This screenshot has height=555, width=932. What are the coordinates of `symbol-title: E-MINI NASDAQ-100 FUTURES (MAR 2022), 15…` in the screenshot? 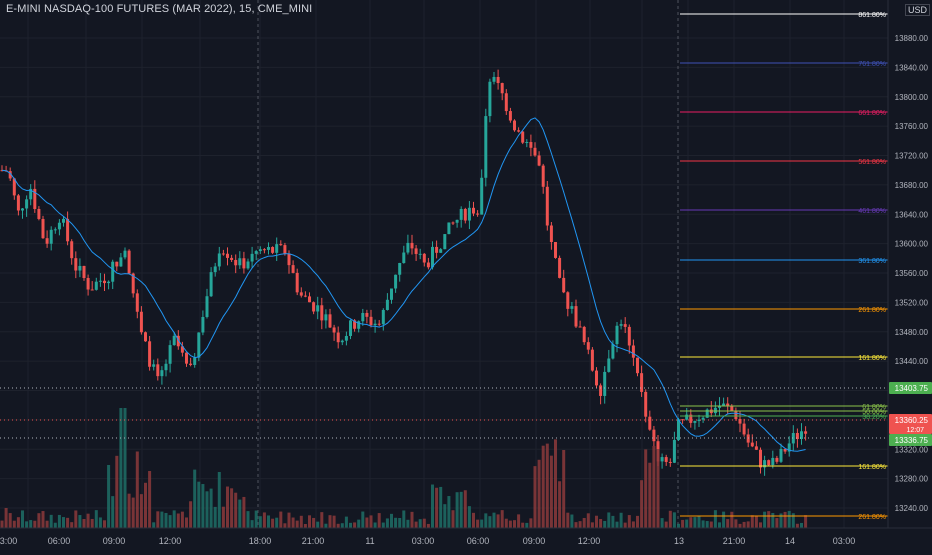 It's located at (159, 9).